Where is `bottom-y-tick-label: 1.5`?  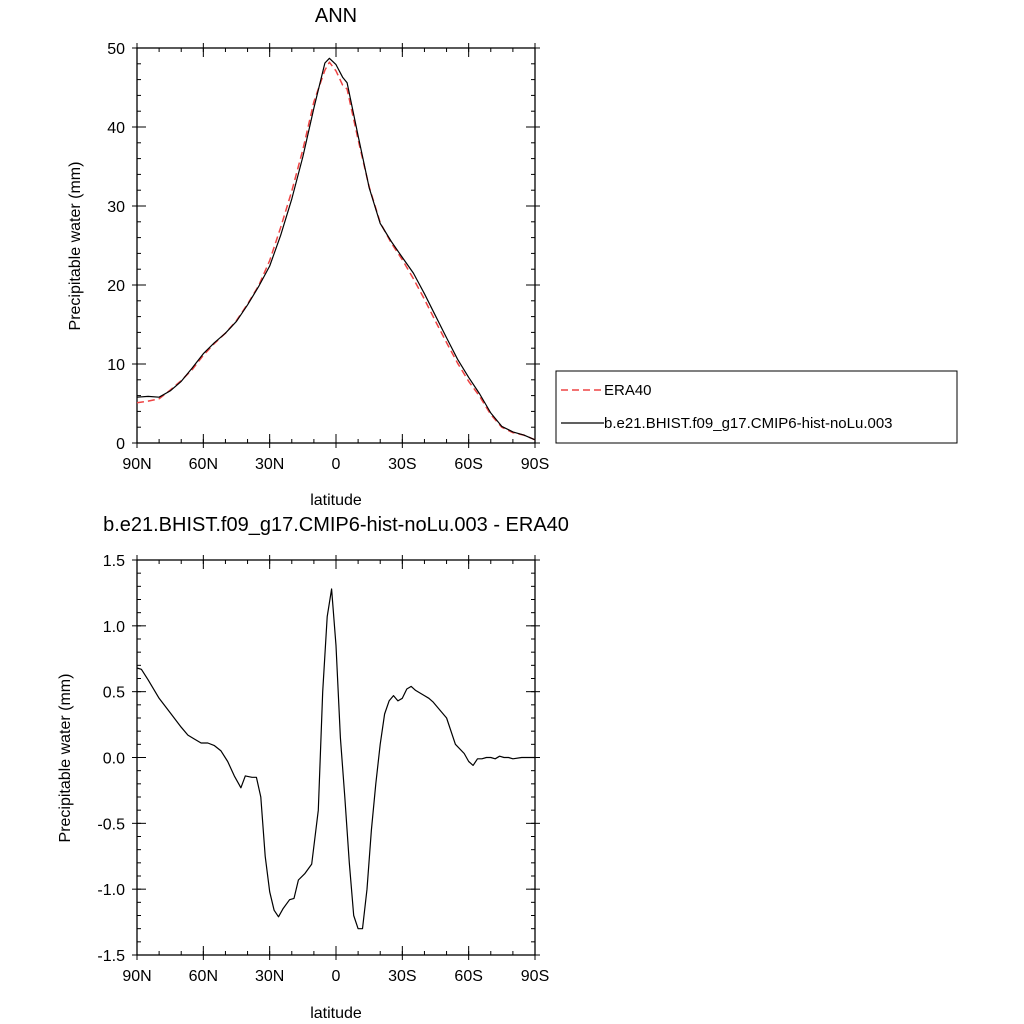
bottom-y-tick-label: 1.5 is located at coordinates (114, 561).